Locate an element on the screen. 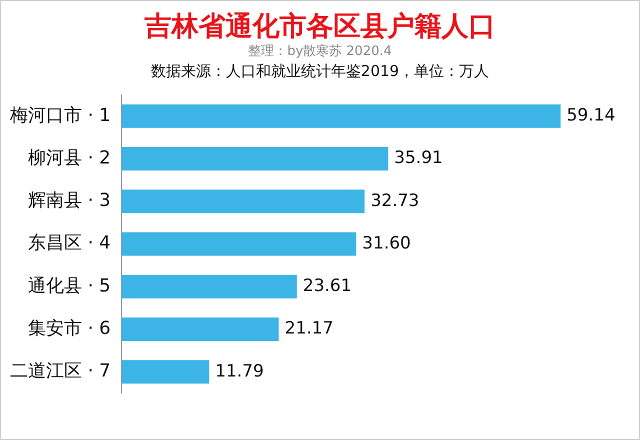 The height and width of the screenshot is (440, 640). y-tick-label: 柳河县 · 2 is located at coordinates (69, 157).